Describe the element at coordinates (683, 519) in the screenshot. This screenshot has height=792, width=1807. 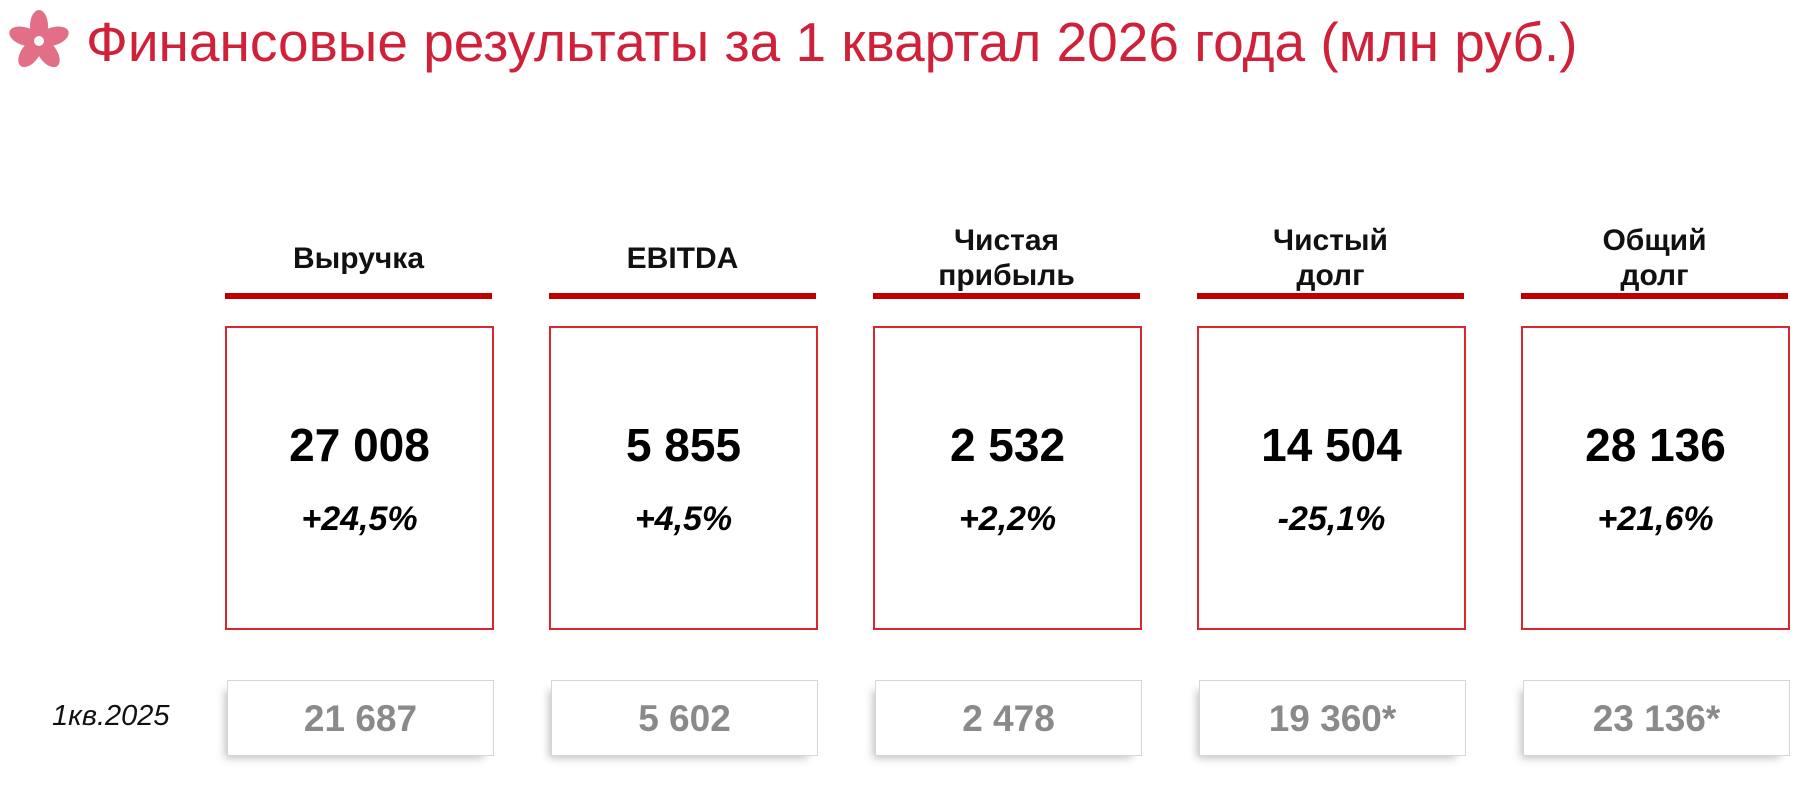
I see `metric-change: +4,5%` at that location.